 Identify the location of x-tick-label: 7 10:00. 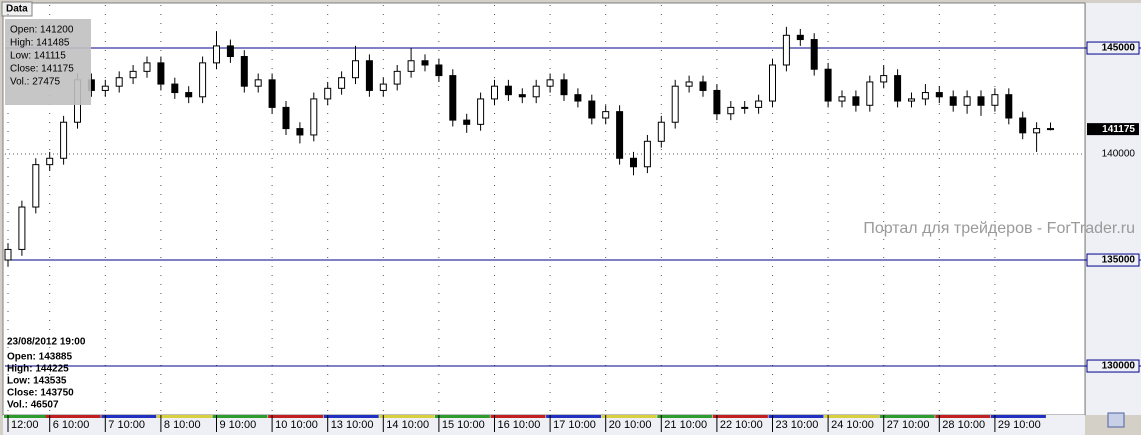
(126, 425).